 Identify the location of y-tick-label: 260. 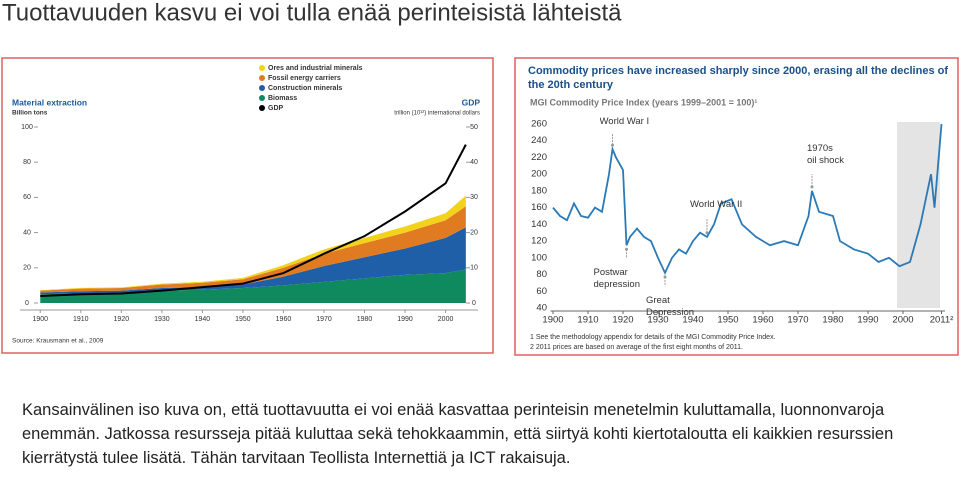
(539, 124).